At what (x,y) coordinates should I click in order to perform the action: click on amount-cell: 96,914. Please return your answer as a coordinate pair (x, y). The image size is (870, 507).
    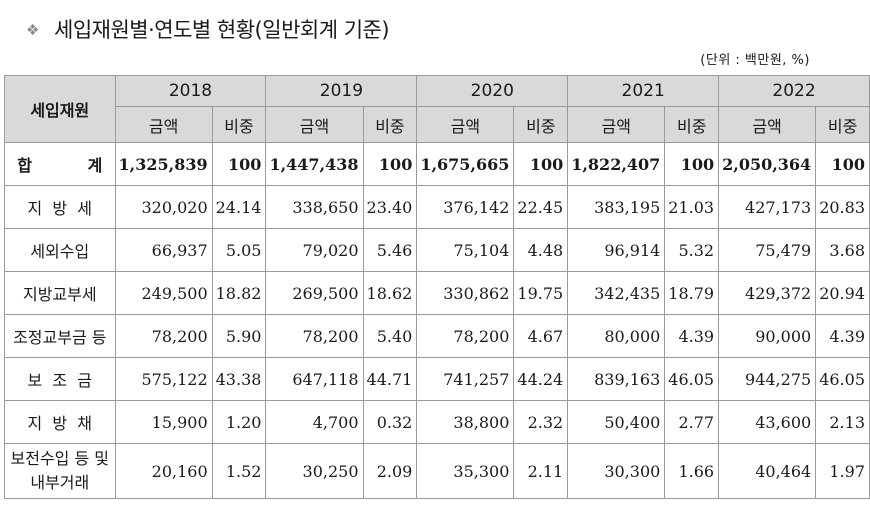
    Looking at the image, I should click on (616, 250).